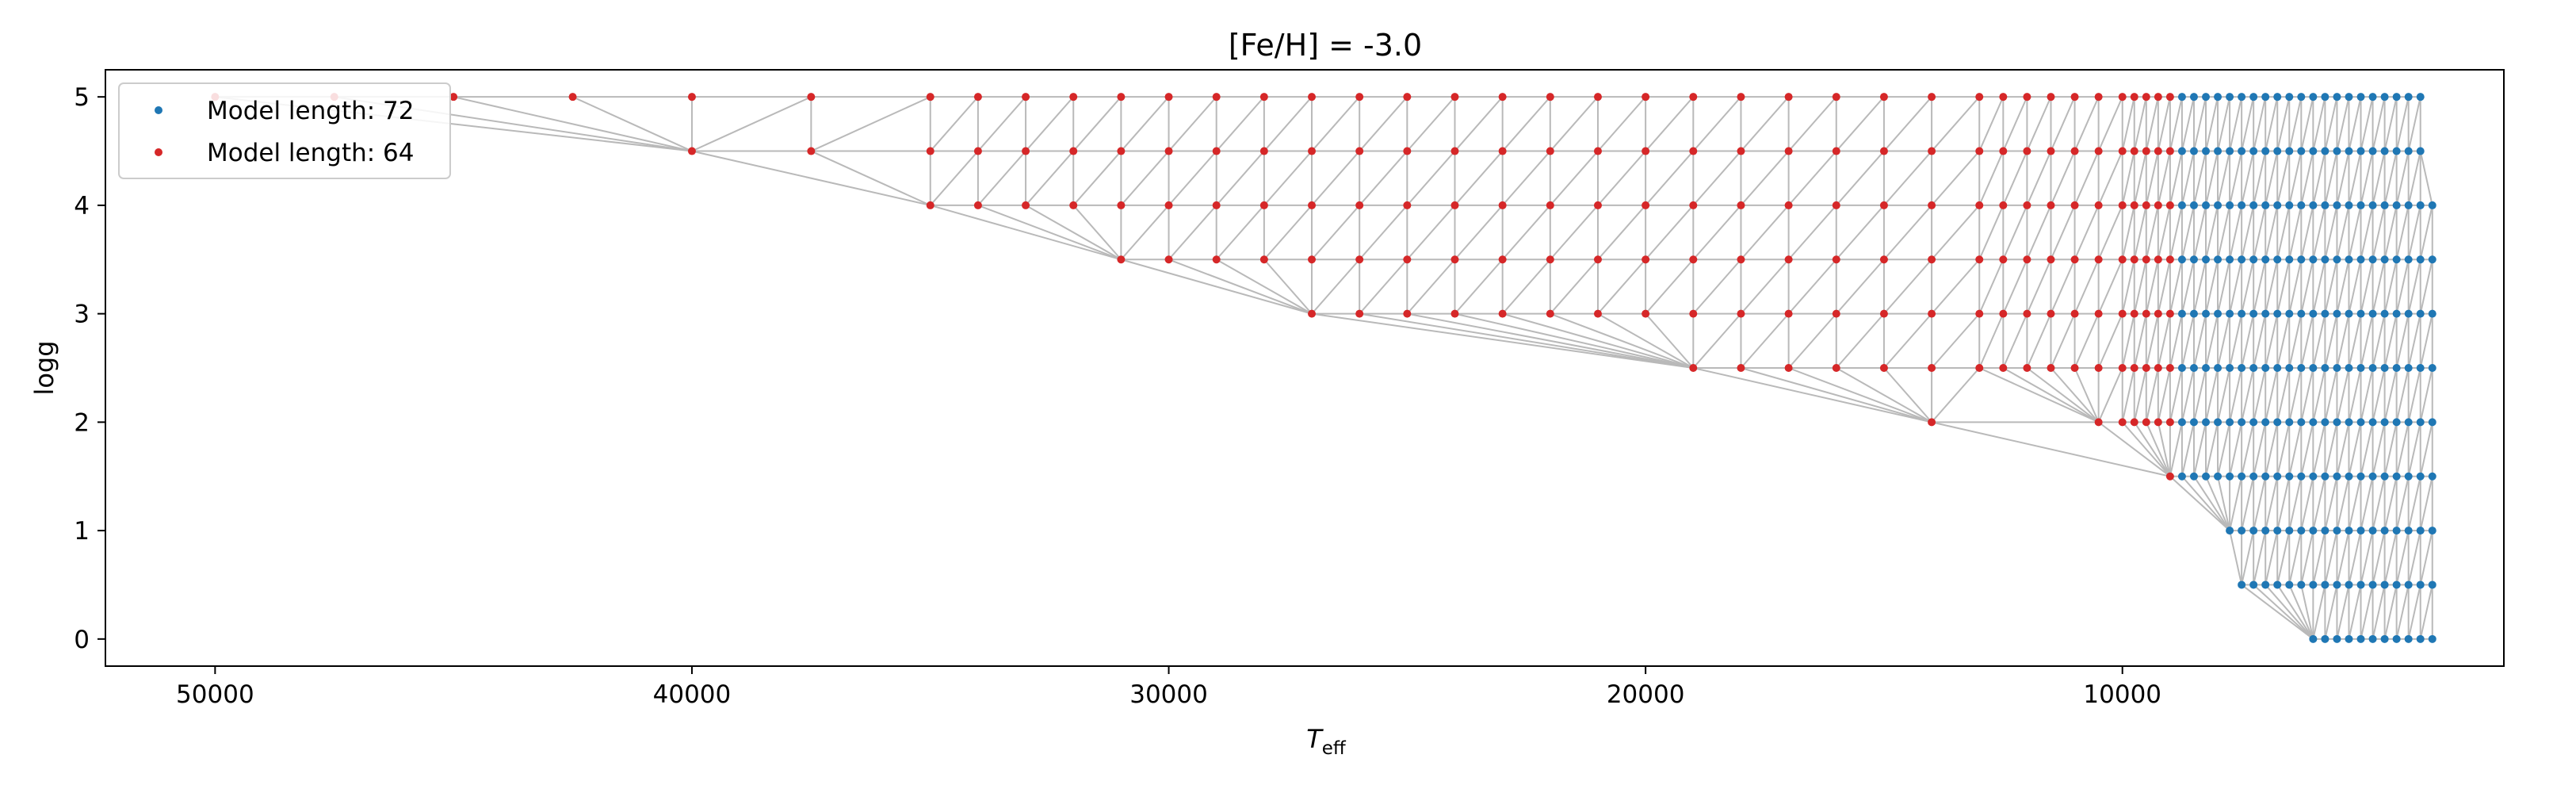 The width and height of the screenshot is (2576, 793). I want to click on x-tick-label: 20000, so click(1646, 695).